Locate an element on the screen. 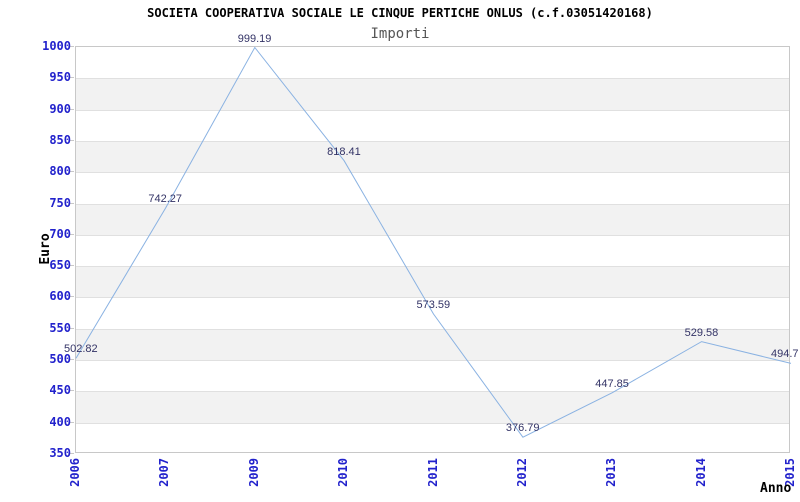  y-tick-label: 900 is located at coordinates (60, 109).